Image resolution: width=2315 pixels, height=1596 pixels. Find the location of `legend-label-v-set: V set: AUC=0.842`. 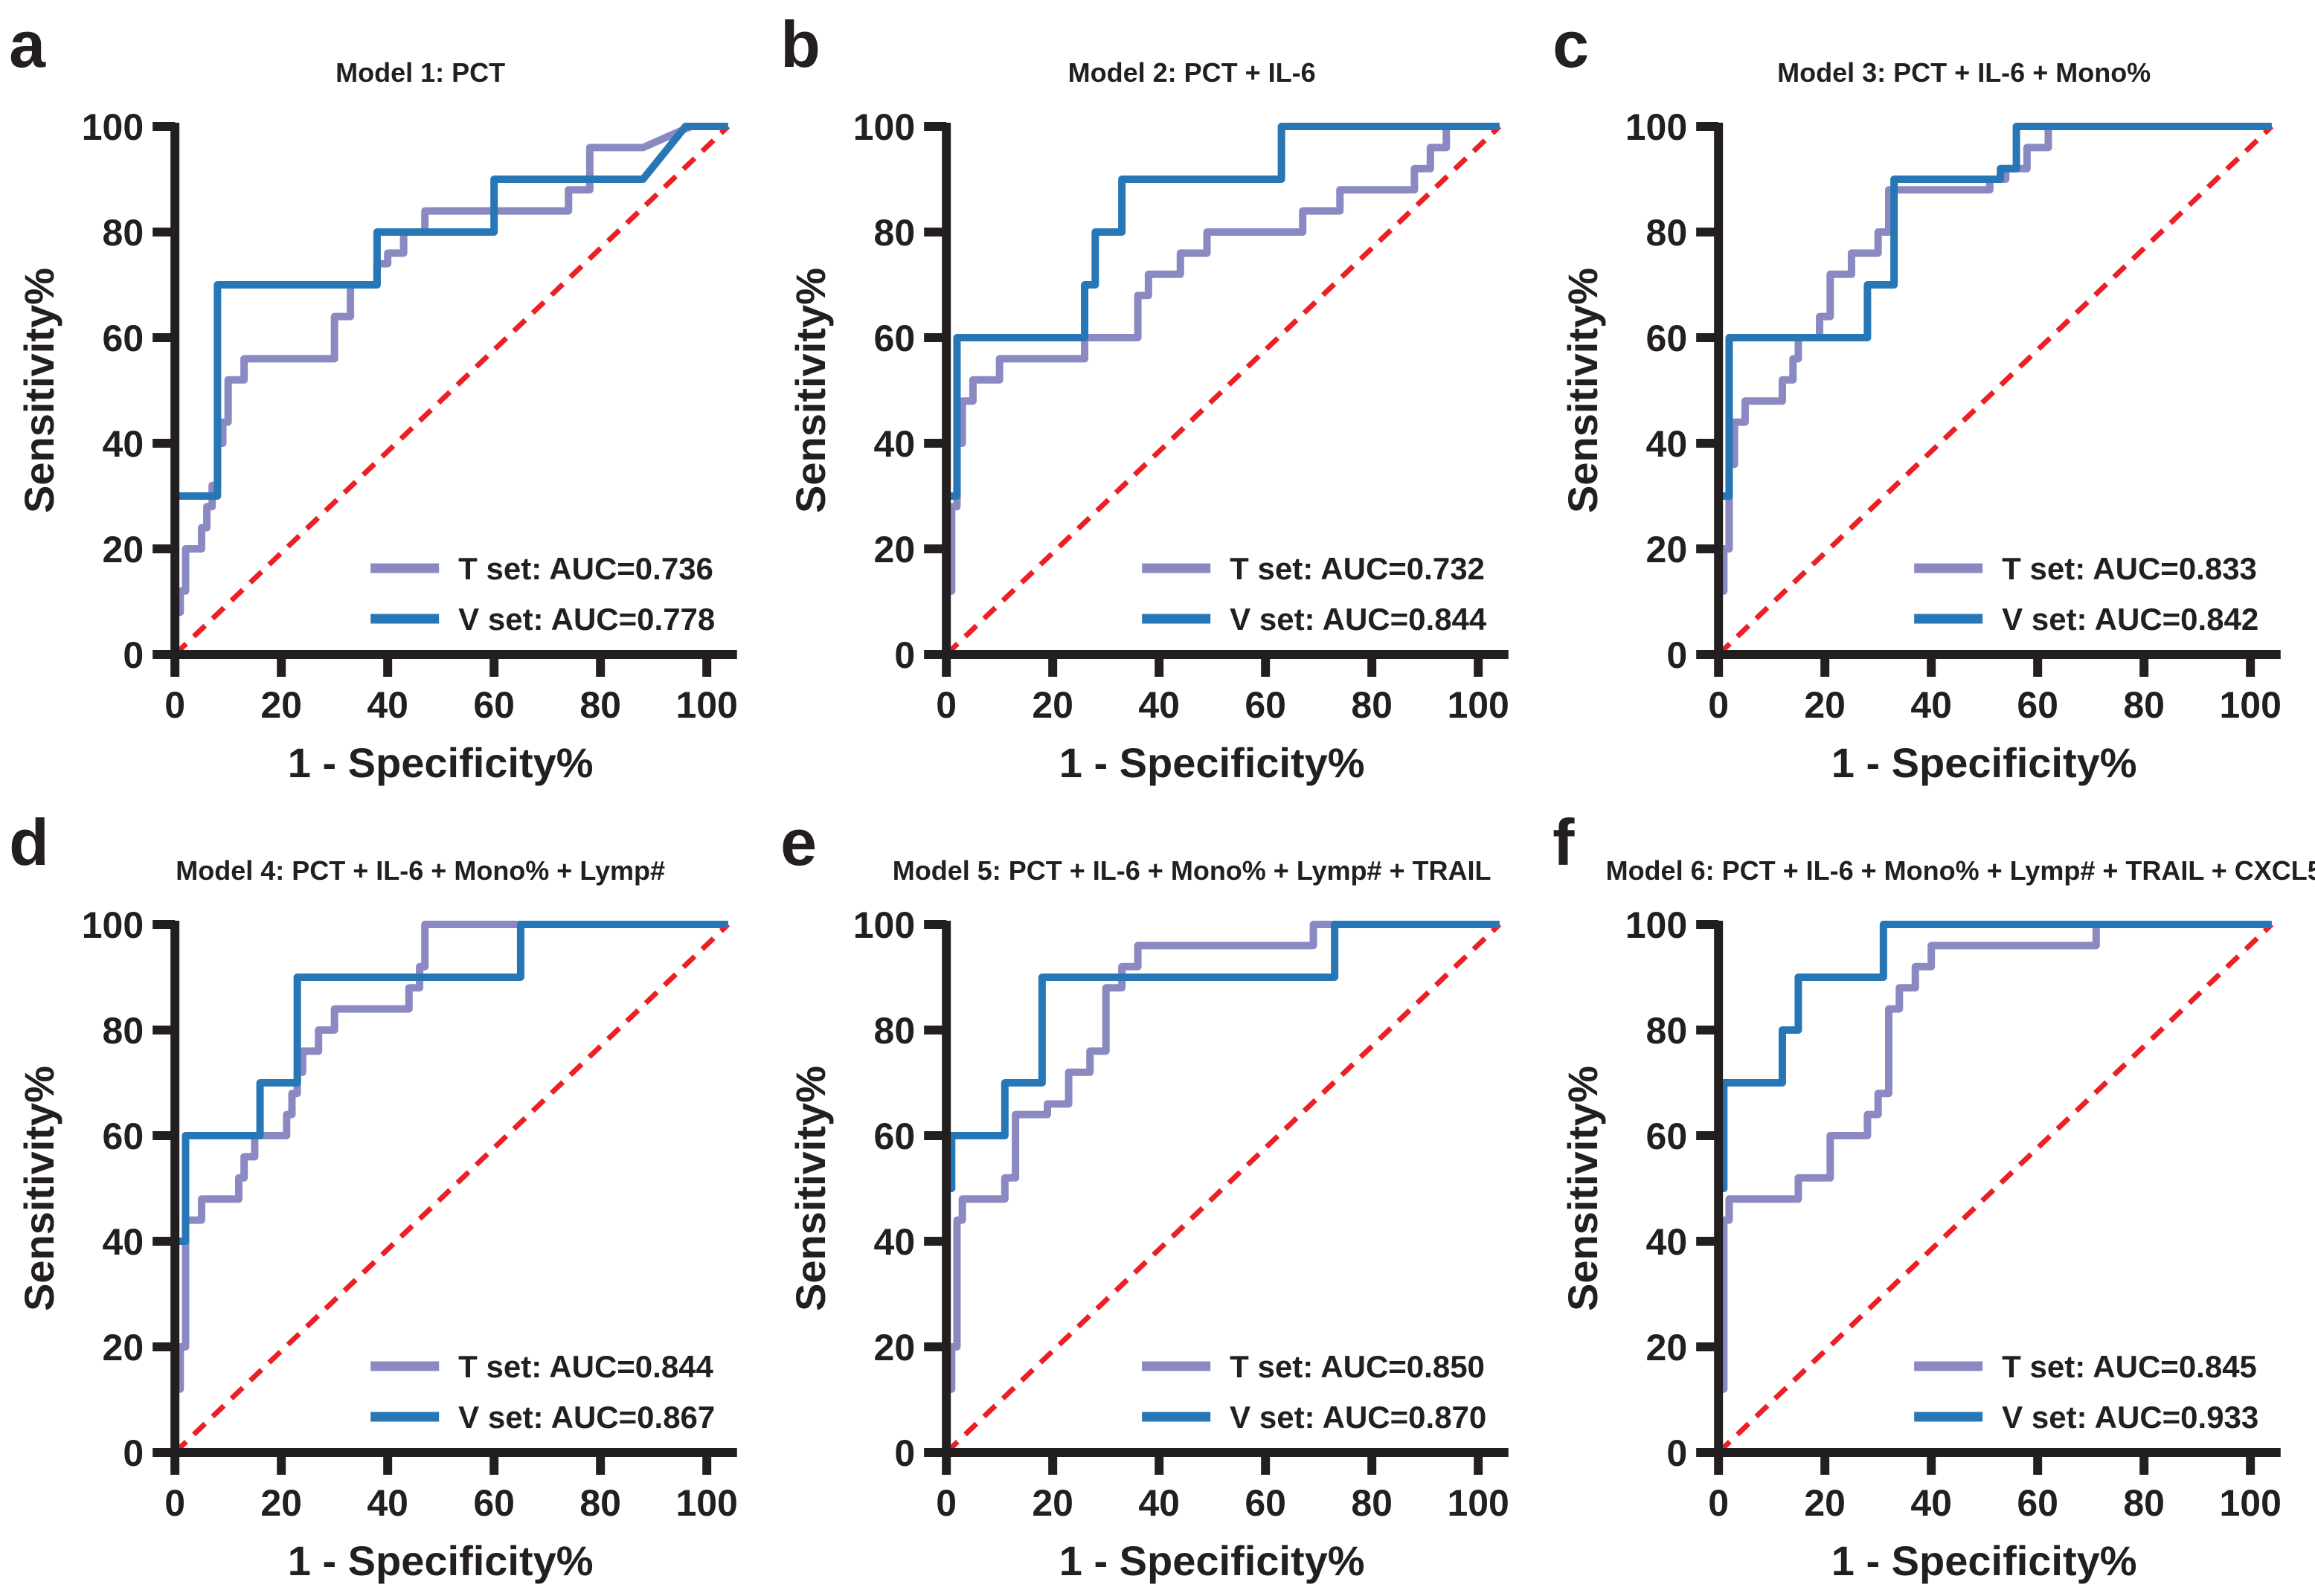

legend-label-v-set: V set: AUC=0.842 is located at coordinates (2130, 619).